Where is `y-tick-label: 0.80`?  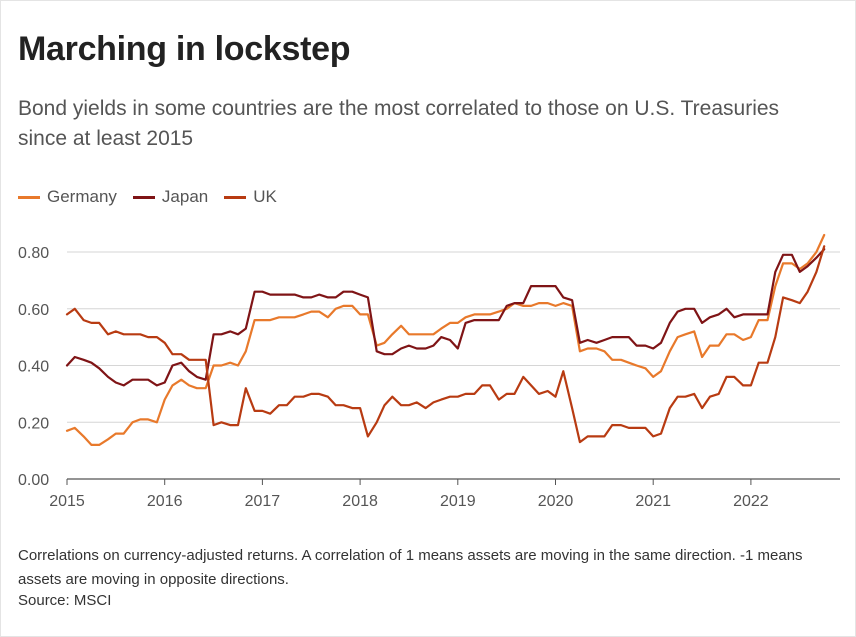 y-tick-label: 0.80 is located at coordinates (33, 253).